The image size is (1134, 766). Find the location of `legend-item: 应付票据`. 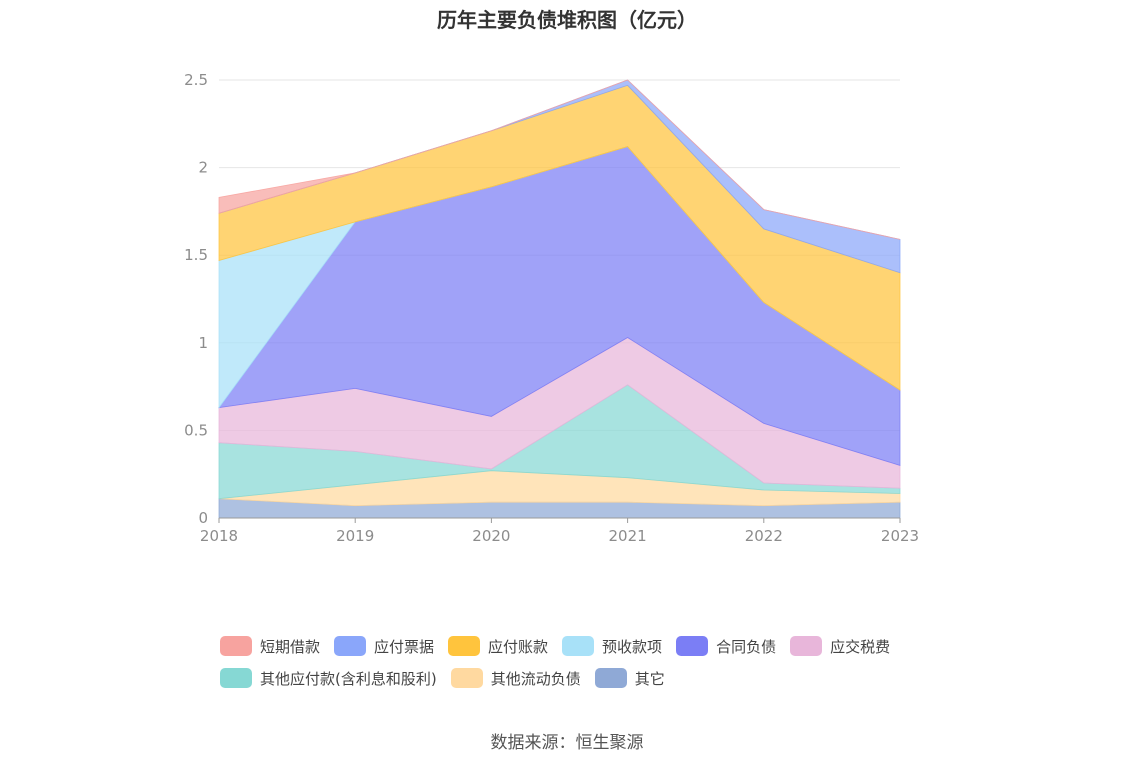

legend-item: 应付票据 is located at coordinates (384, 646).